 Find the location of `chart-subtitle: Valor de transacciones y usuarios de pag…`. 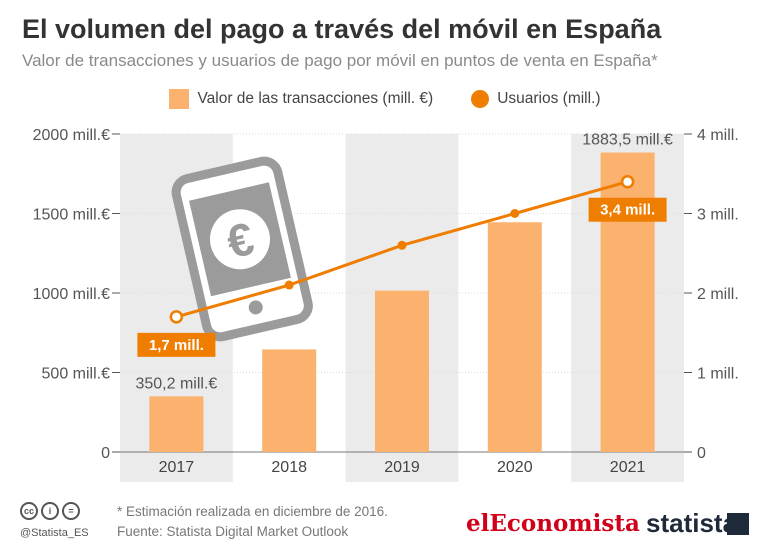

chart-subtitle: Valor de transacciones y usuarios de pag… is located at coordinates (340, 60).